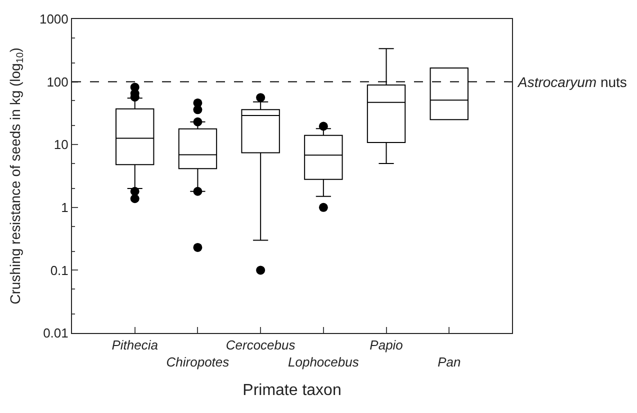 The height and width of the screenshot is (413, 637). I want to click on x-tick-label: Cercocebus, so click(261, 345).